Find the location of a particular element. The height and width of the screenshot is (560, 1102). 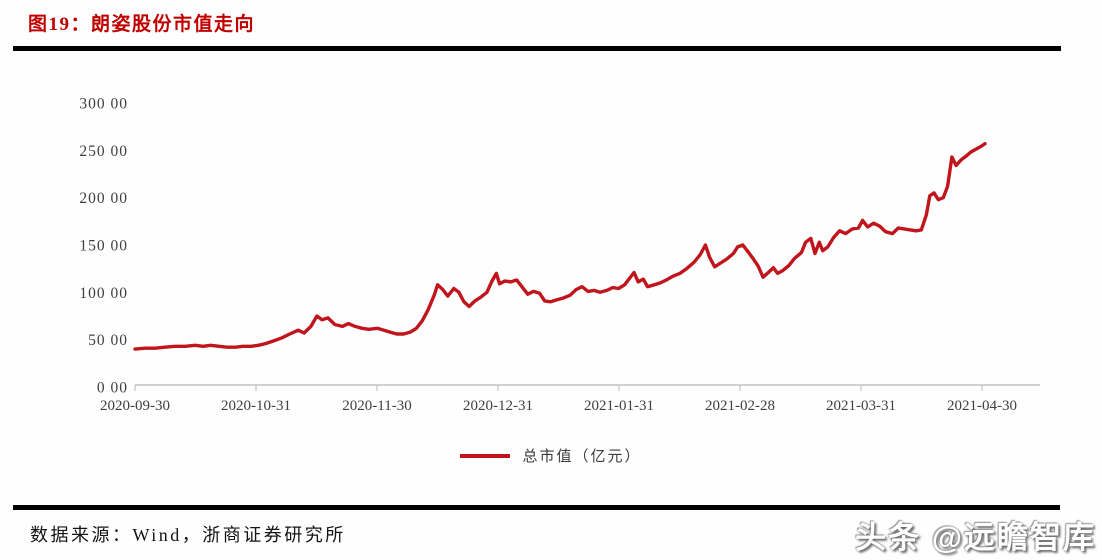

figure-title: 图19：朗姿股份市值走向 is located at coordinates (142, 24).